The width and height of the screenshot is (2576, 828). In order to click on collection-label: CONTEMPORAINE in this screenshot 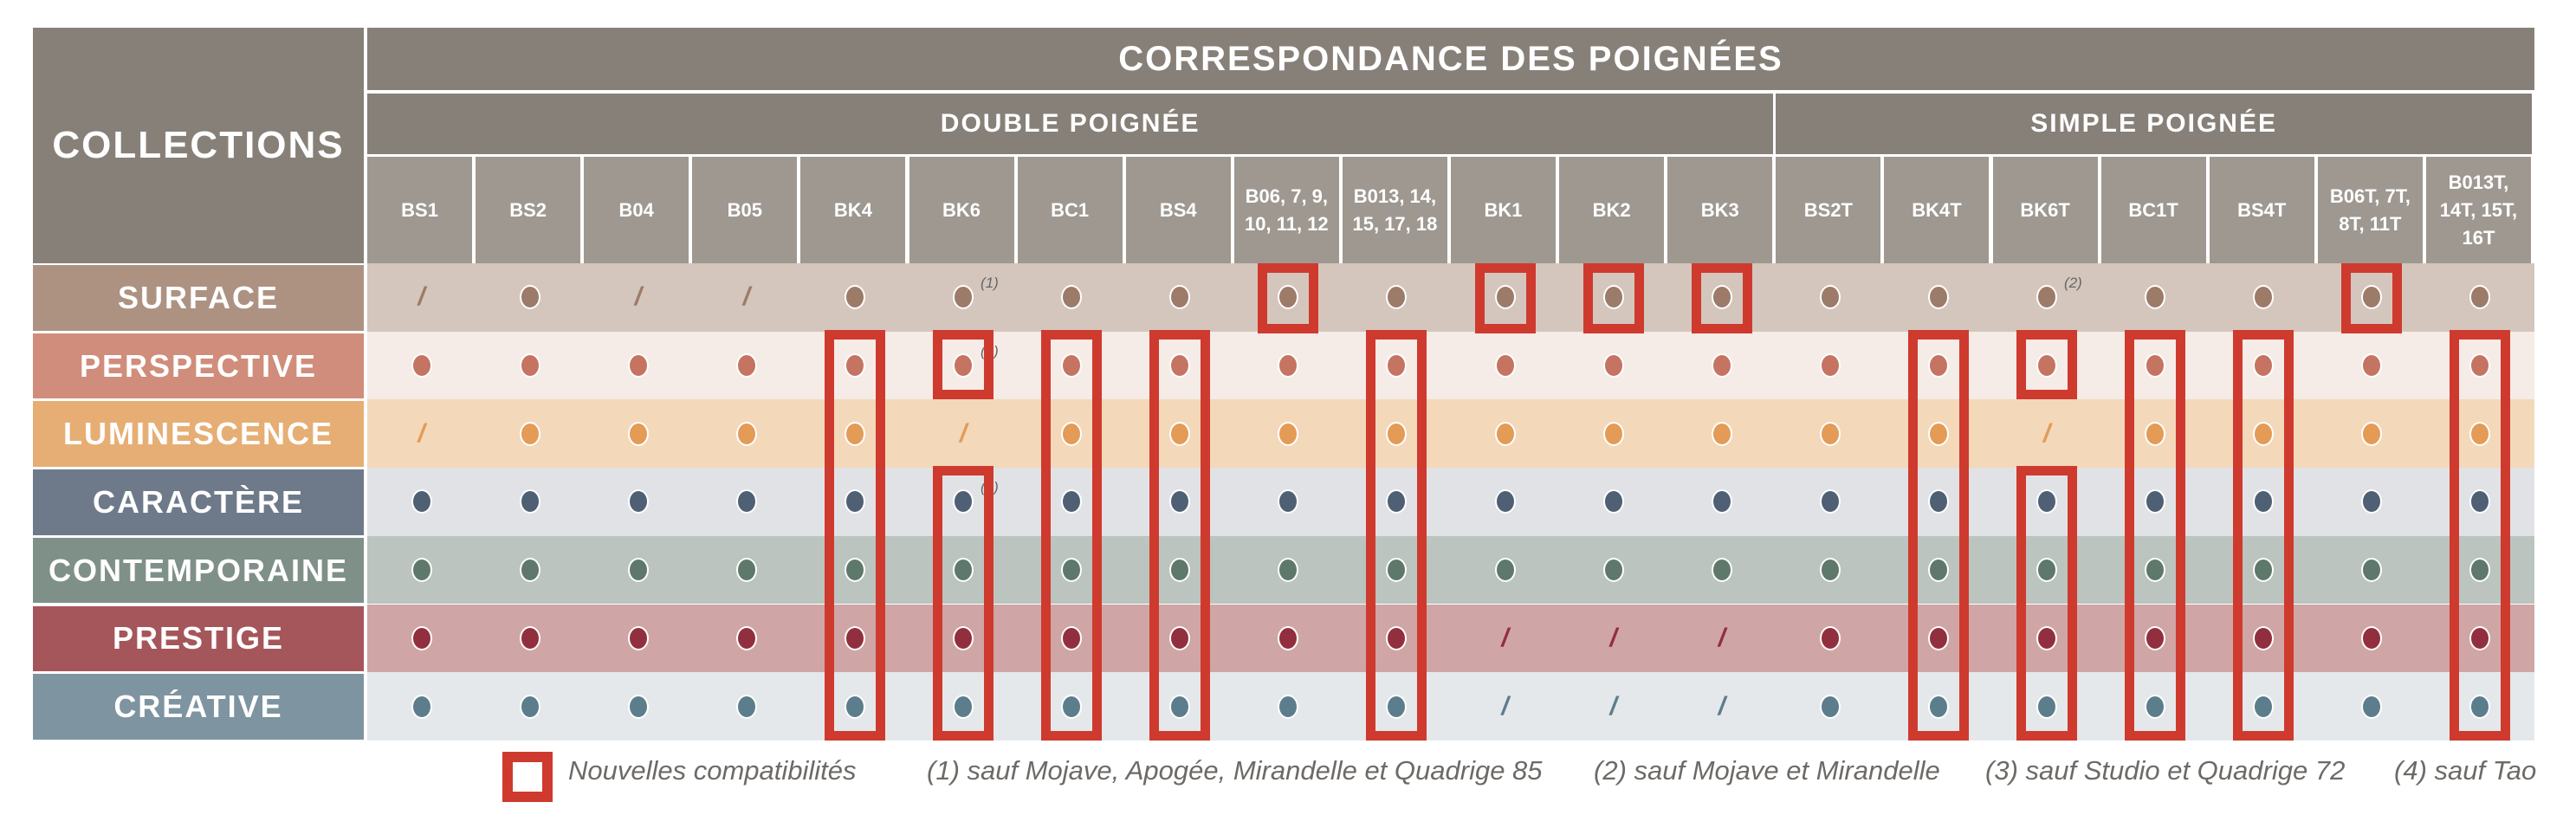, I will do `click(198, 570)`.